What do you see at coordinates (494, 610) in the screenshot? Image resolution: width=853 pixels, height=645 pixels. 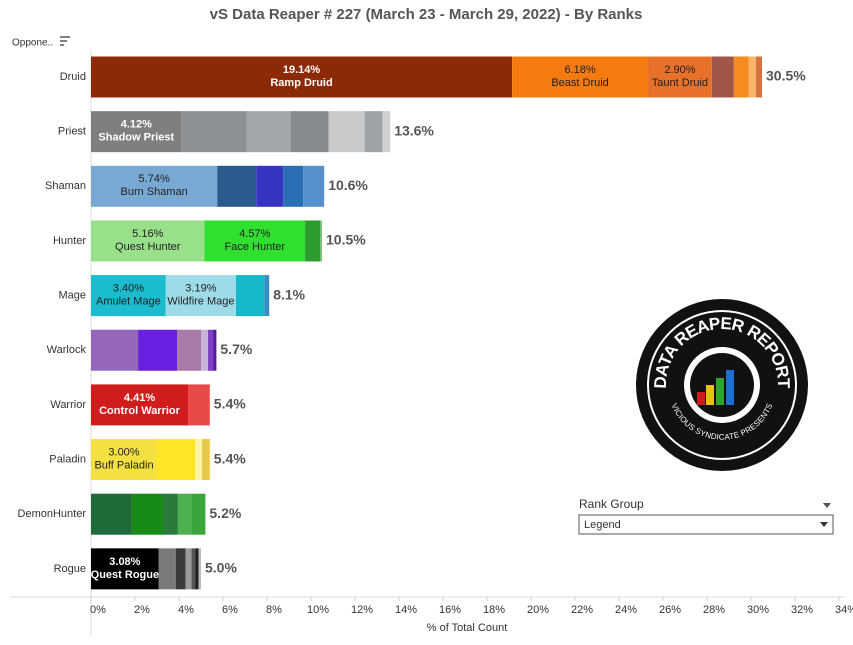 I see `x-tick-label: 18%` at bounding box center [494, 610].